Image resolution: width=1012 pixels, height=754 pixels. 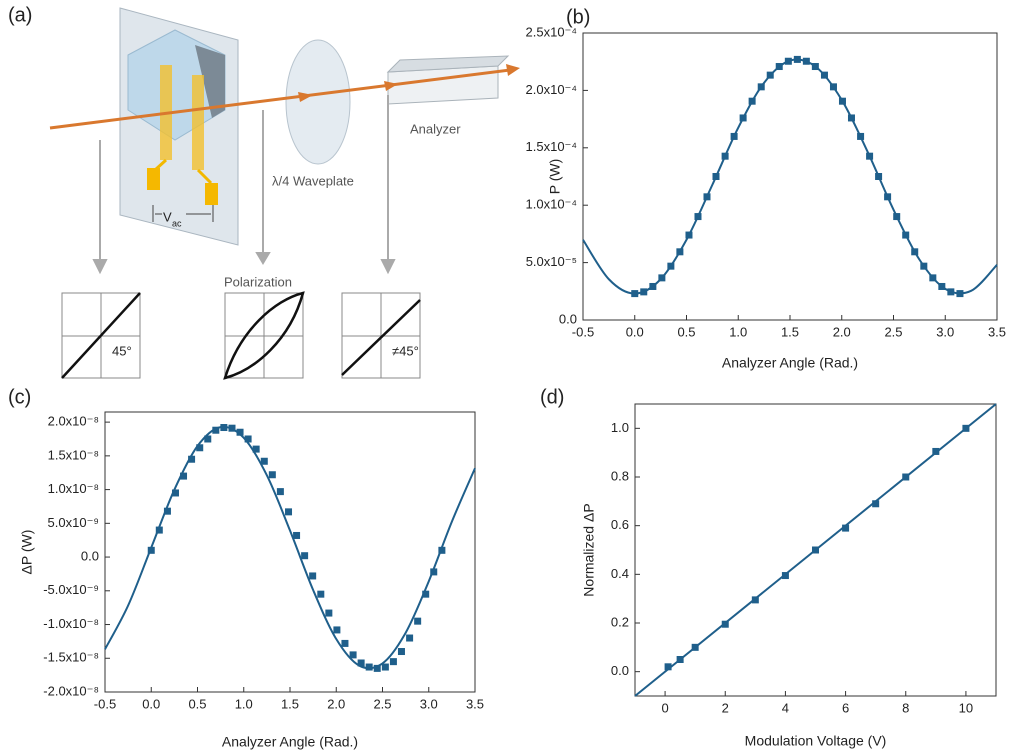 I want to click on panel-label: (c), so click(x=19, y=397).